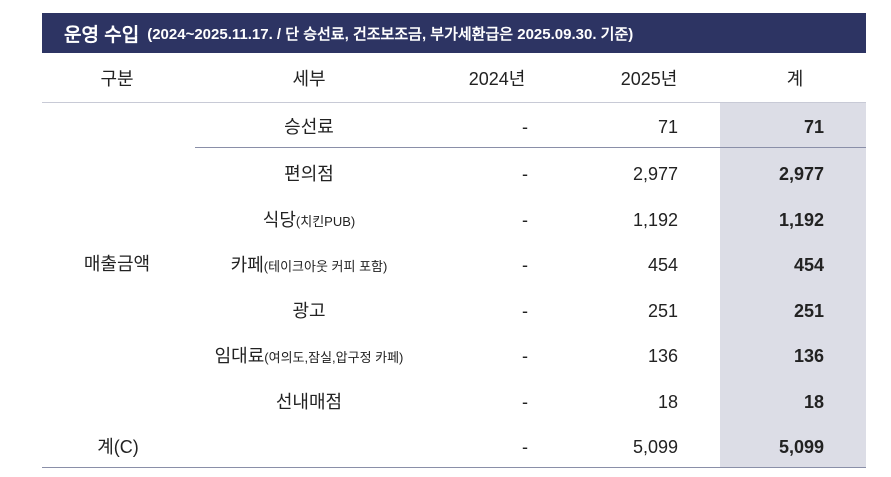 The image size is (891, 477). Describe the element at coordinates (325, 266) in the screenshot. I see `detail-note: (테이크아웃 커피 포함)` at that location.